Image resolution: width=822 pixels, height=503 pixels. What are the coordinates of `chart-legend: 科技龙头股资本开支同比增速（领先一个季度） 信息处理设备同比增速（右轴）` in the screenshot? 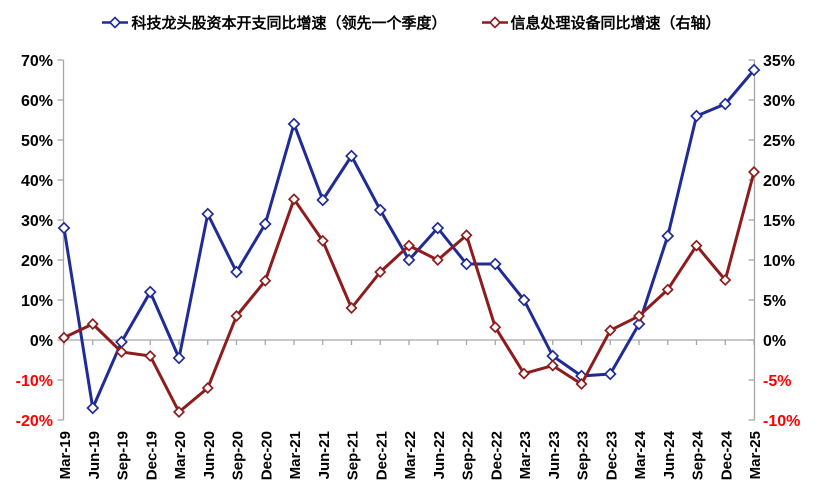 It's located at (411, 22).